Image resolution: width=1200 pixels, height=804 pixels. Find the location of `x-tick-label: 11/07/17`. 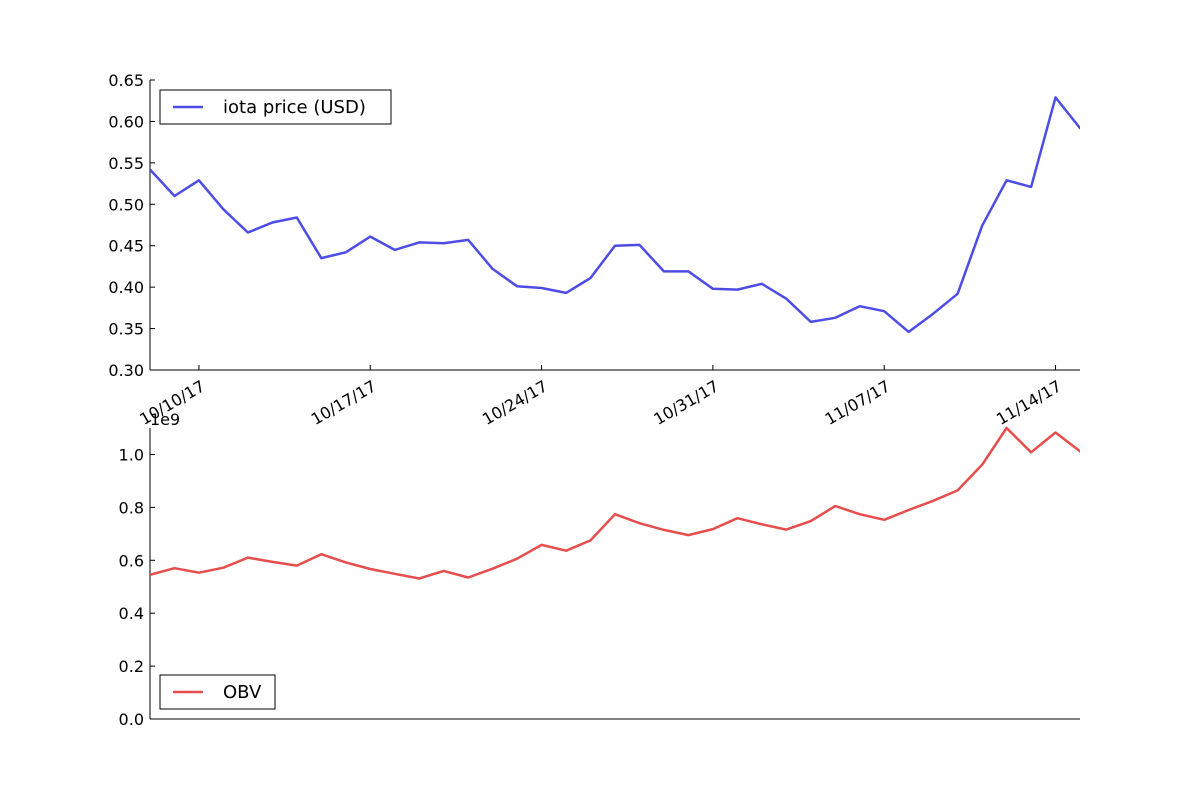

x-tick-label: 11/07/17 is located at coordinates (858, 402).